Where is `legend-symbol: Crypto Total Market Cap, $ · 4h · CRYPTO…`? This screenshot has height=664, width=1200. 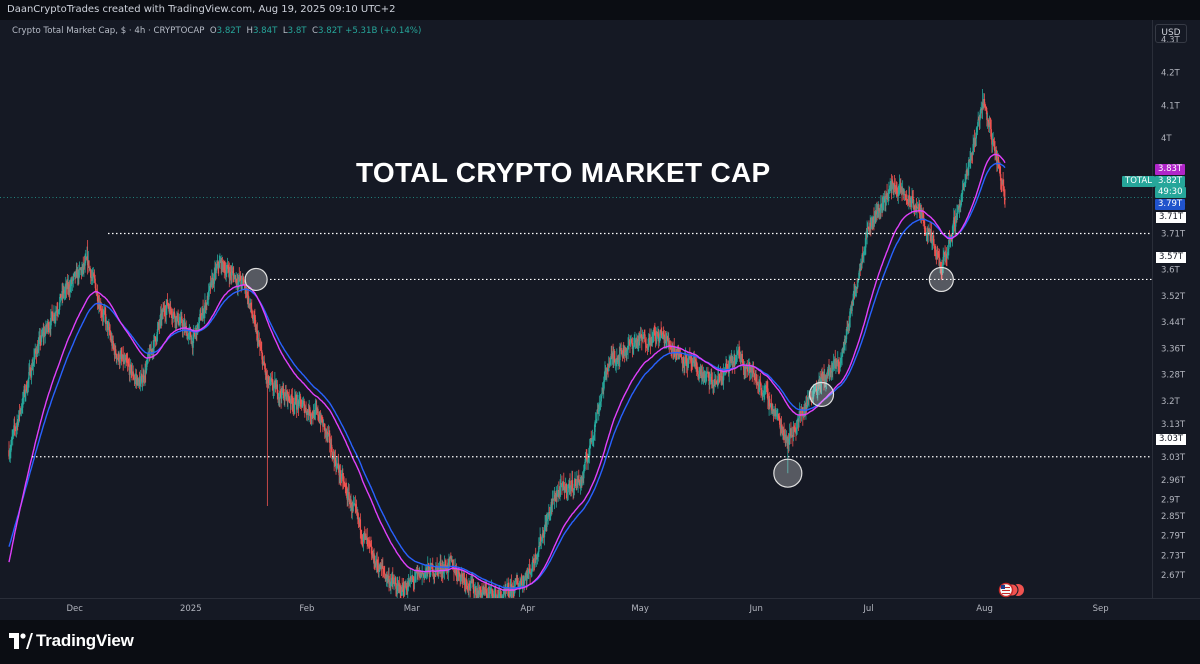 legend-symbol: Crypto Total Market Cap, $ · 4h · CRYPTO… is located at coordinates (108, 31).